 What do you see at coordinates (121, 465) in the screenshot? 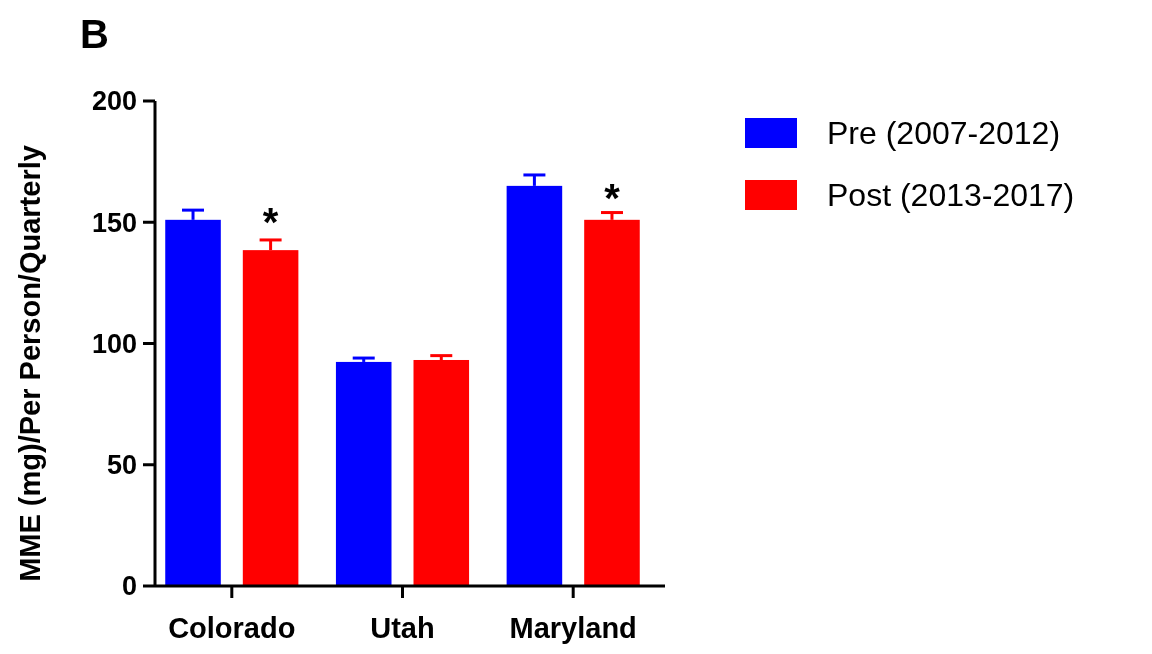
I see `y-tick-label: 50` at bounding box center [121, 465].